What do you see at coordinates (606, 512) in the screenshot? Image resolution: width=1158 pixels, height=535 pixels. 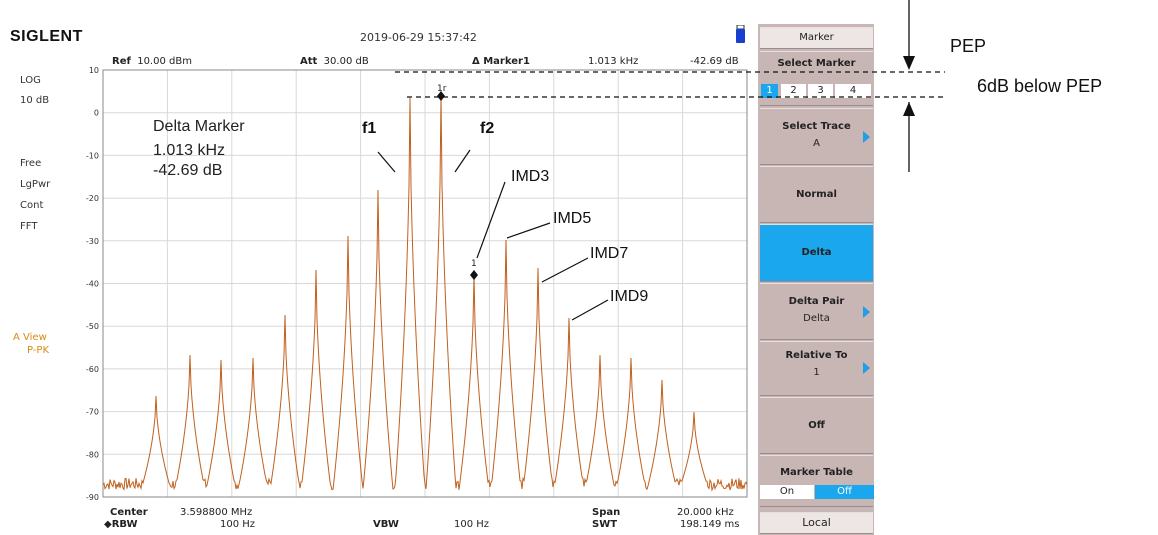 I see `span-label: Span` at bounding box center [606, 512].